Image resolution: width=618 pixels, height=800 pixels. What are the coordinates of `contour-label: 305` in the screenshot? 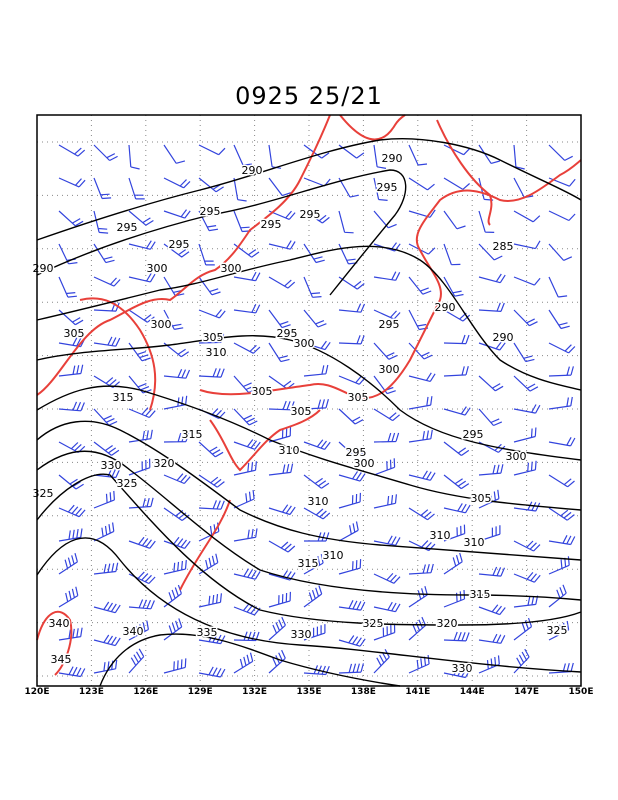 It's located at (358, 397).